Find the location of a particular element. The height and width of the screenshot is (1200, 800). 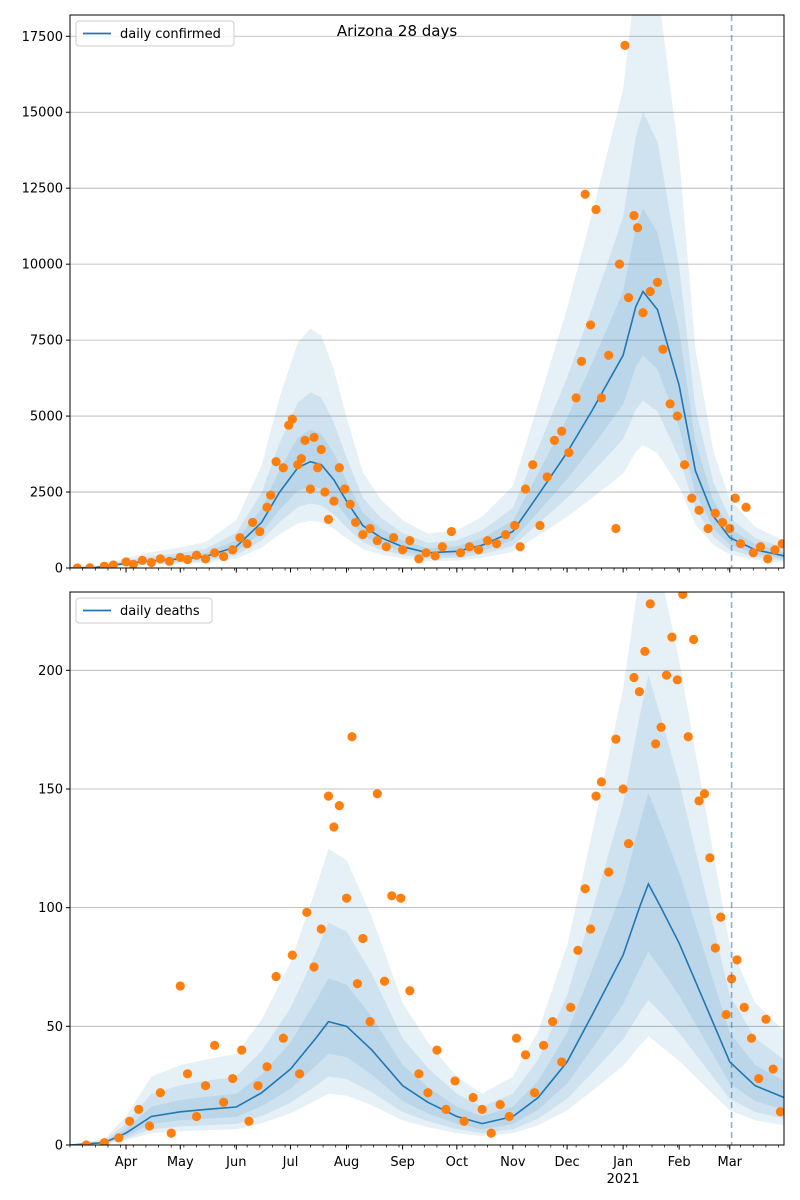

y-tick-label: 150 is located at coordinates (50, 789).